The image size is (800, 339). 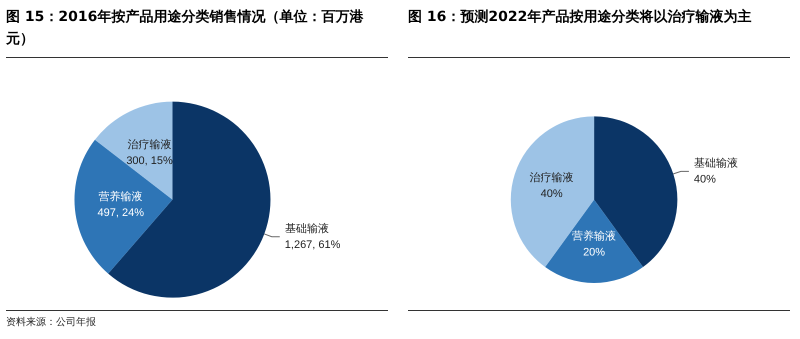 What do you see at coordinates (599, 32) in the screenshot?
I see `chart-title: 图 16：预测2022年产品按用途分类将以治疗输液为主` at bounding box center [599, 32].